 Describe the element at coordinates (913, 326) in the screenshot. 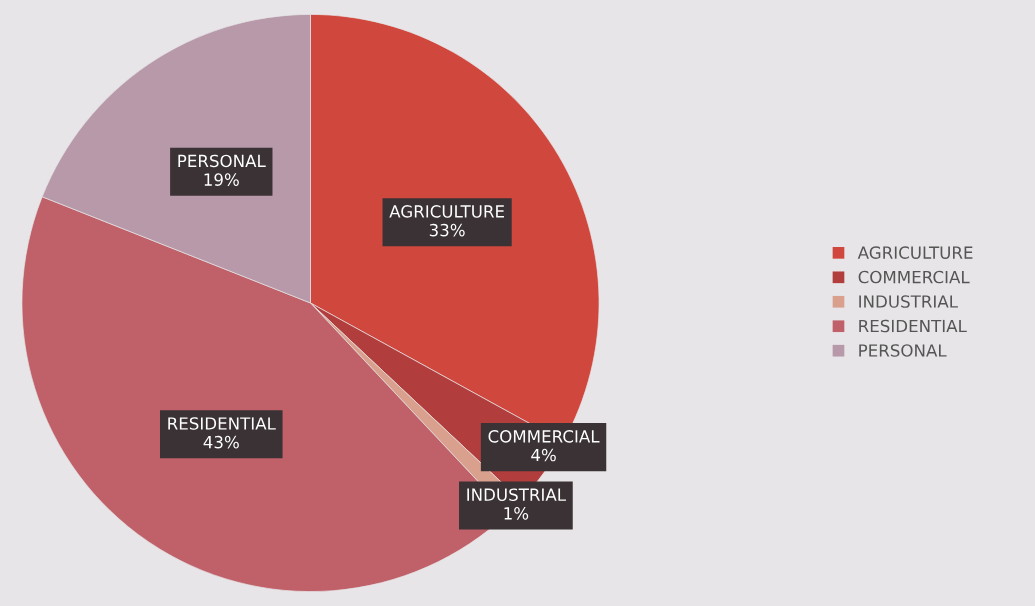

I see `legend-label: RESIDENTIAL` at that location.